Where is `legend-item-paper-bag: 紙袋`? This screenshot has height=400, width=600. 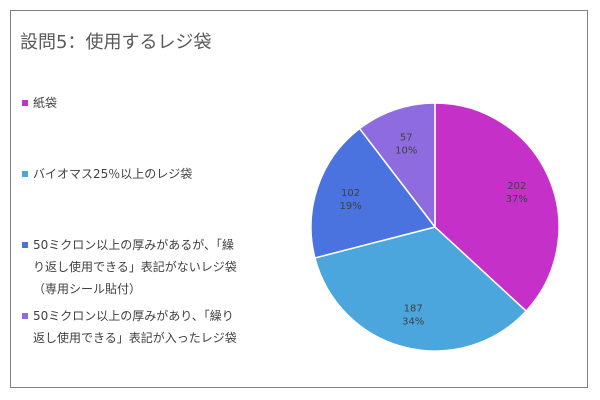 legend-item-paper-bag: 紙袋 is located at coordinates (152, 103).